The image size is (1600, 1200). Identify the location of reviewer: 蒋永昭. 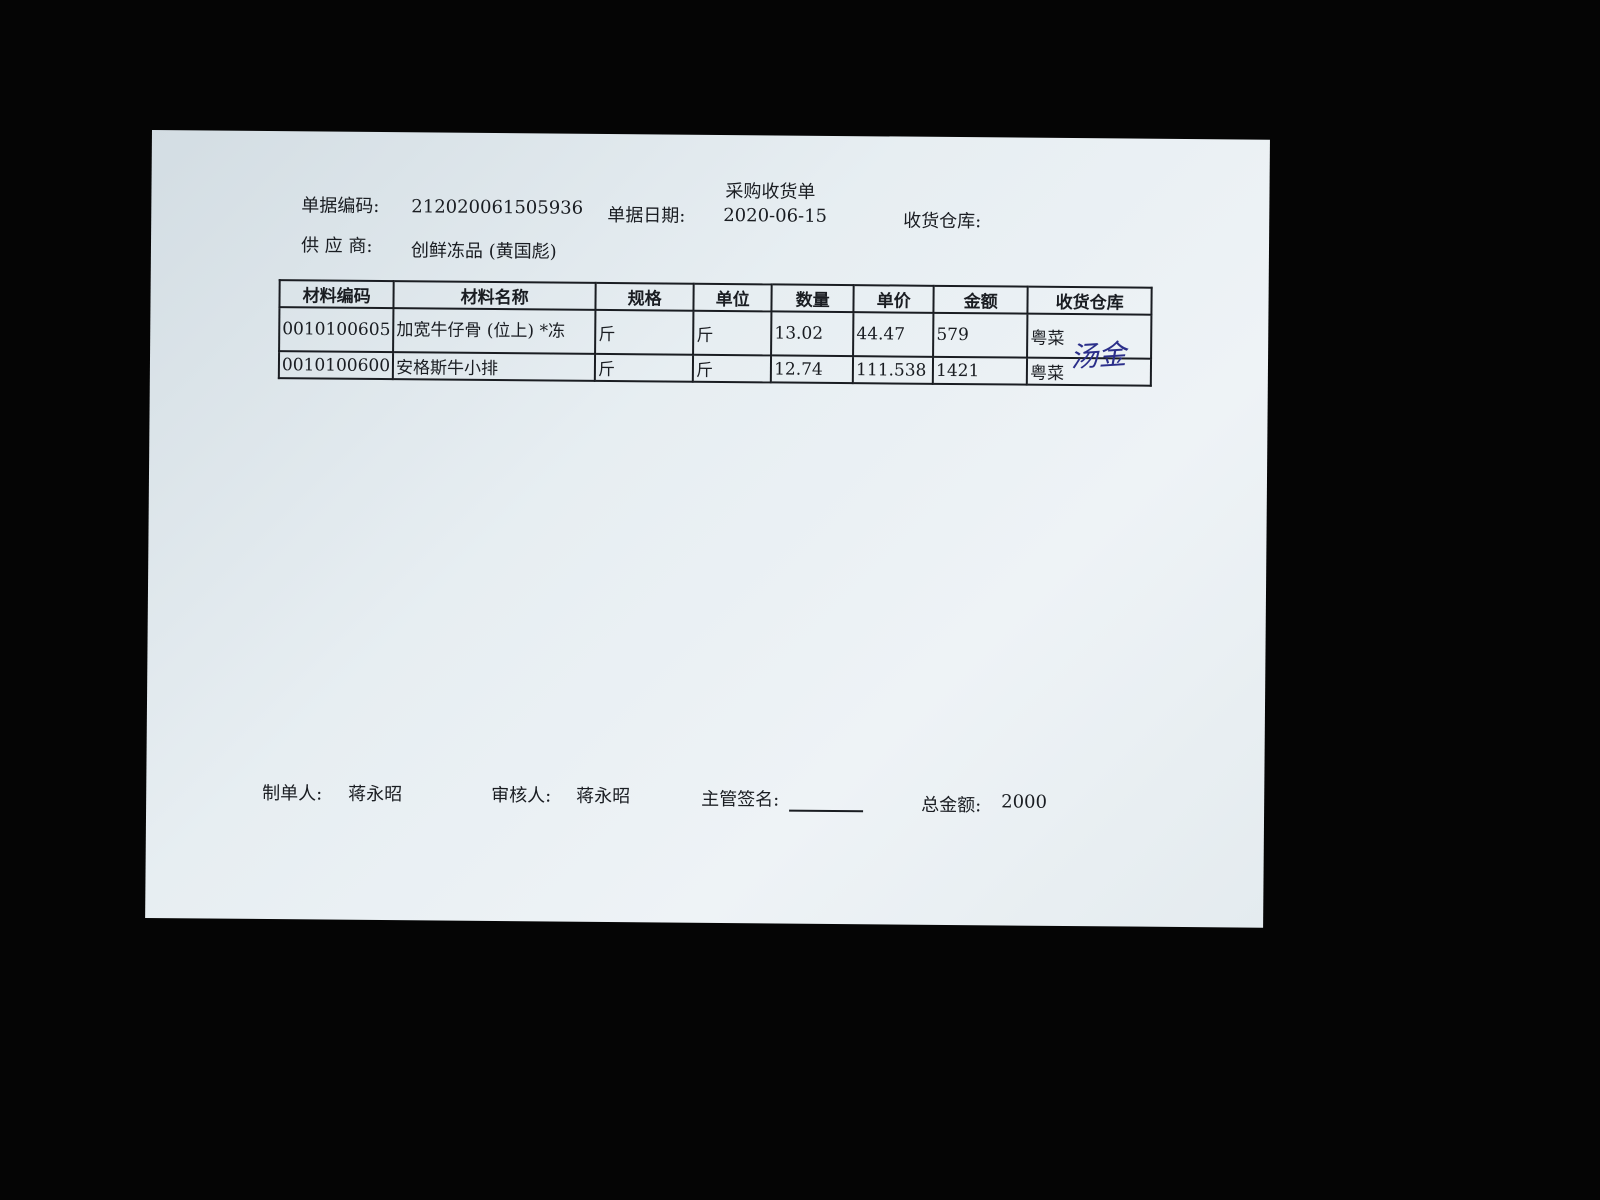
(603, 796).